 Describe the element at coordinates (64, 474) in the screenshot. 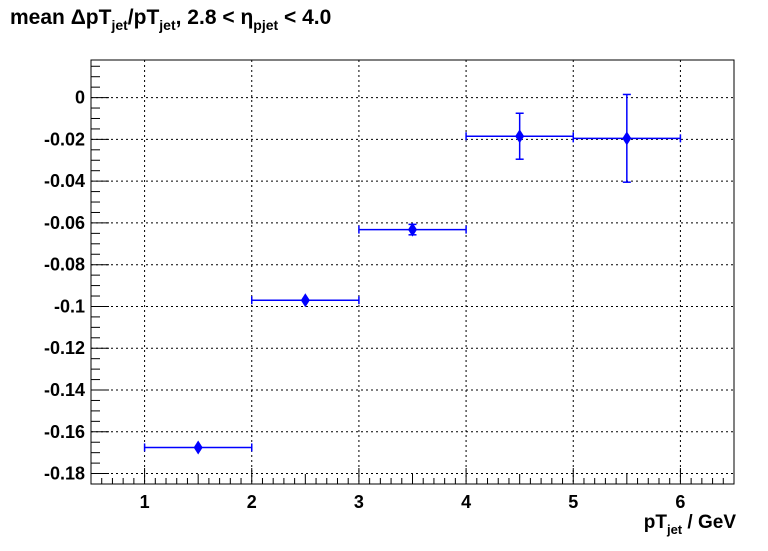

I see `y-tick-label: -0.18` at that location.